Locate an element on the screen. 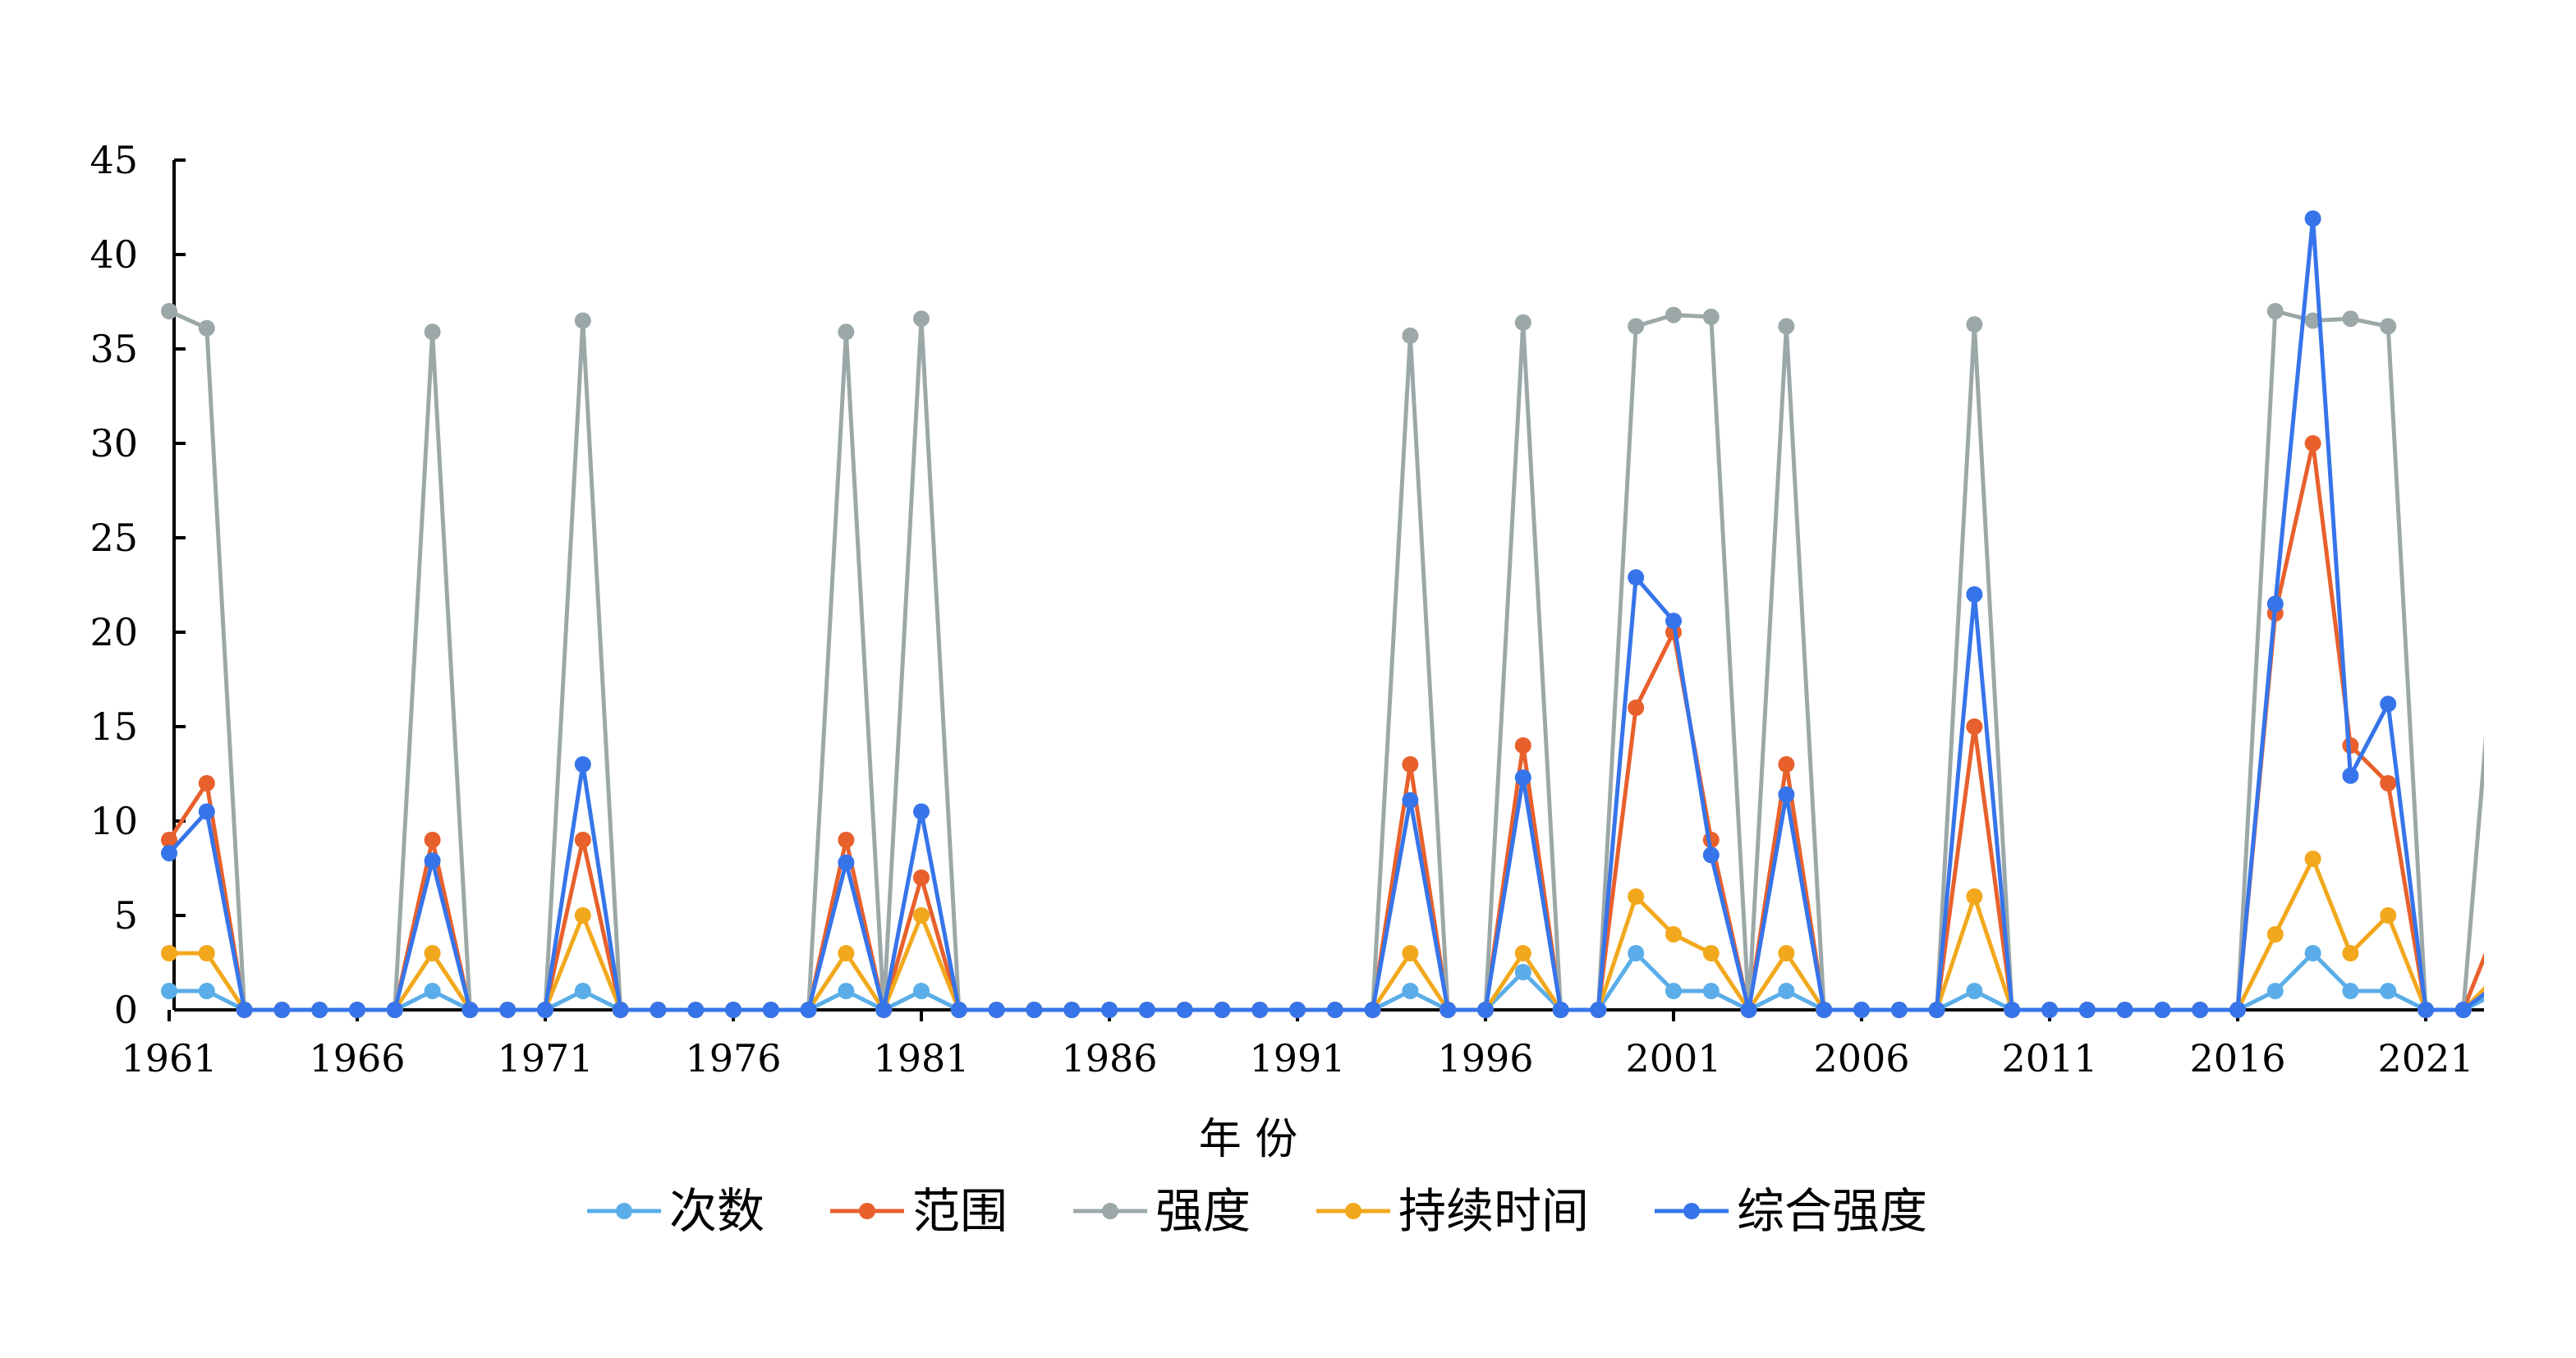  y-ticks: 0 5 10 15 20 25 30 35 40 45 is located at coordinates (138, 585).